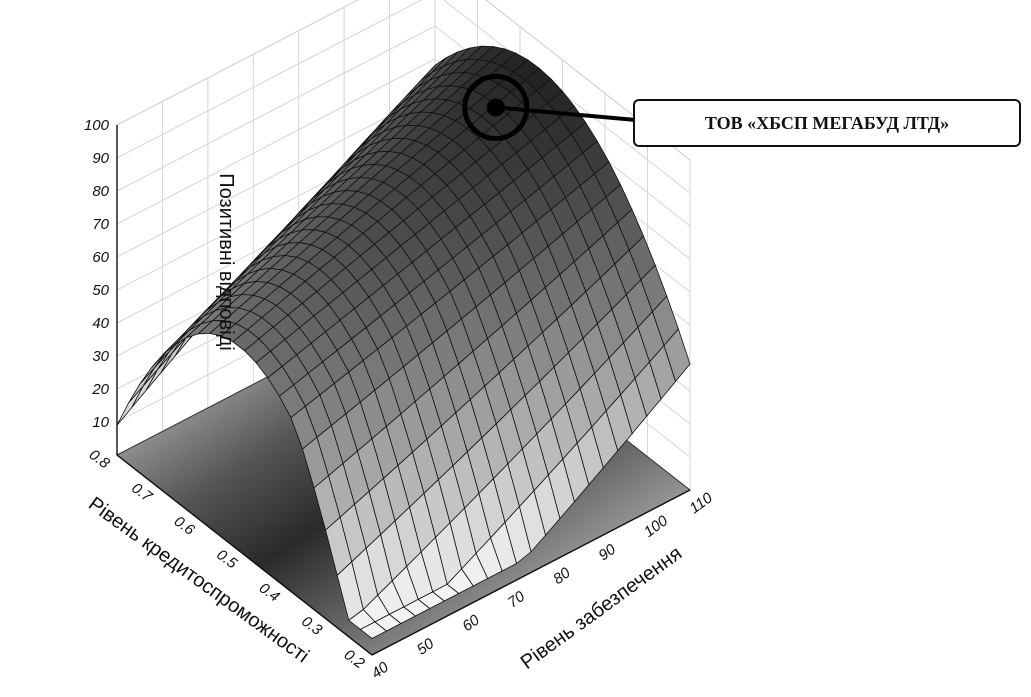  Describe the element at coordinates (100, 158) in the screenshot. I see `z-tick-label: 90` at that location.